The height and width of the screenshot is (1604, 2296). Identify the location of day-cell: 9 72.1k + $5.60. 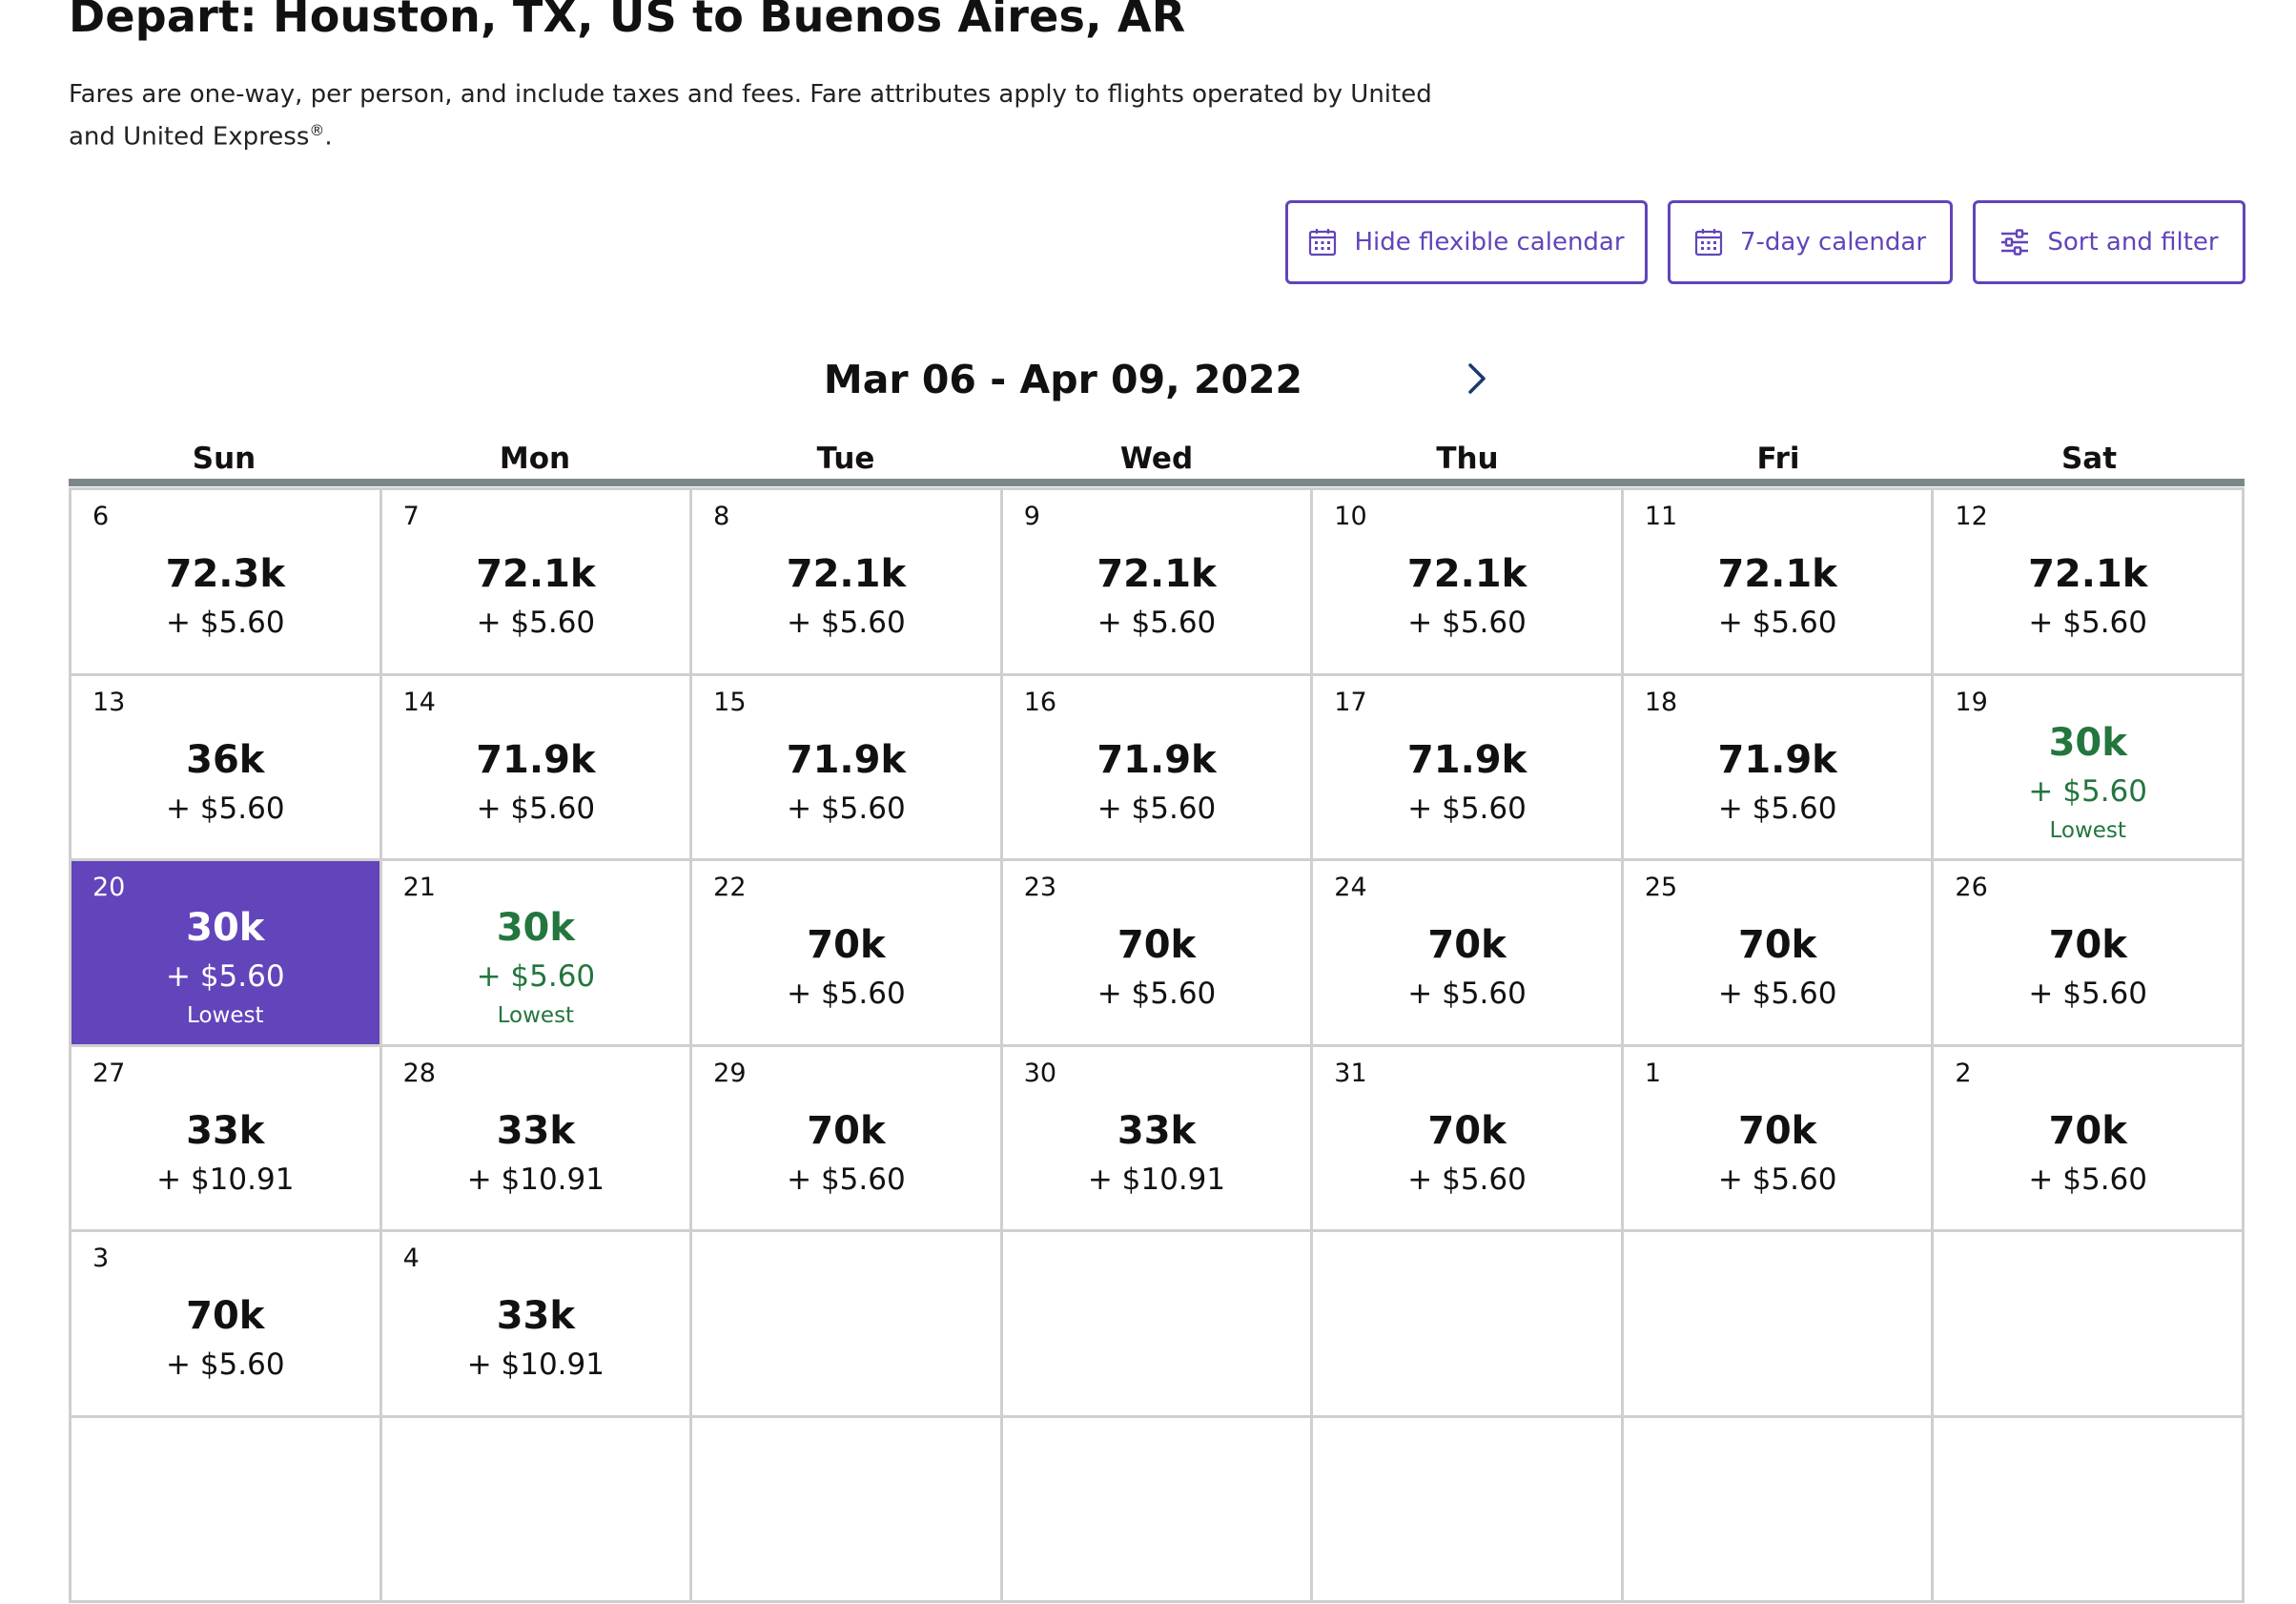
(1158, 583).